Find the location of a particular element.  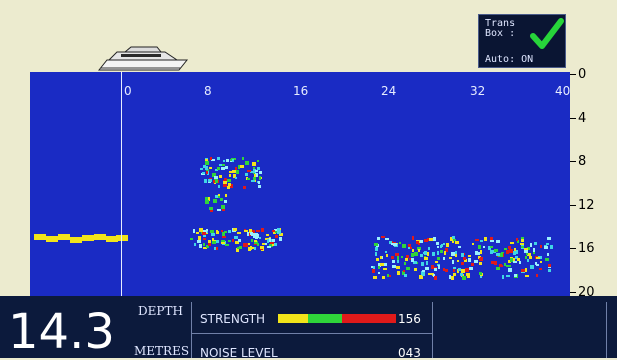

range-tick-label: 8 is located at coordinates (208, 91).